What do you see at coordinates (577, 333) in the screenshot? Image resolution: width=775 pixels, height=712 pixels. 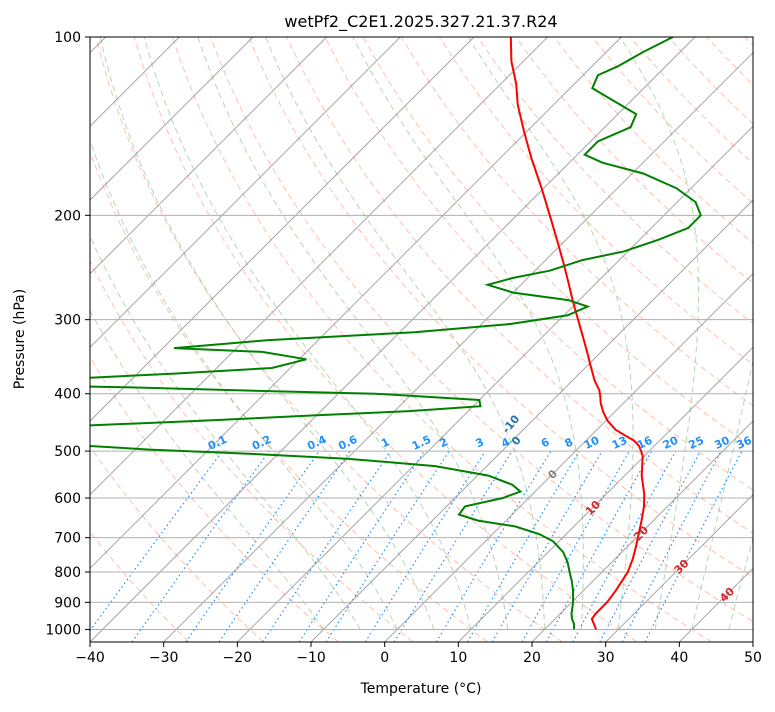 I see `temperature-line` at bounding box center [577, 333].